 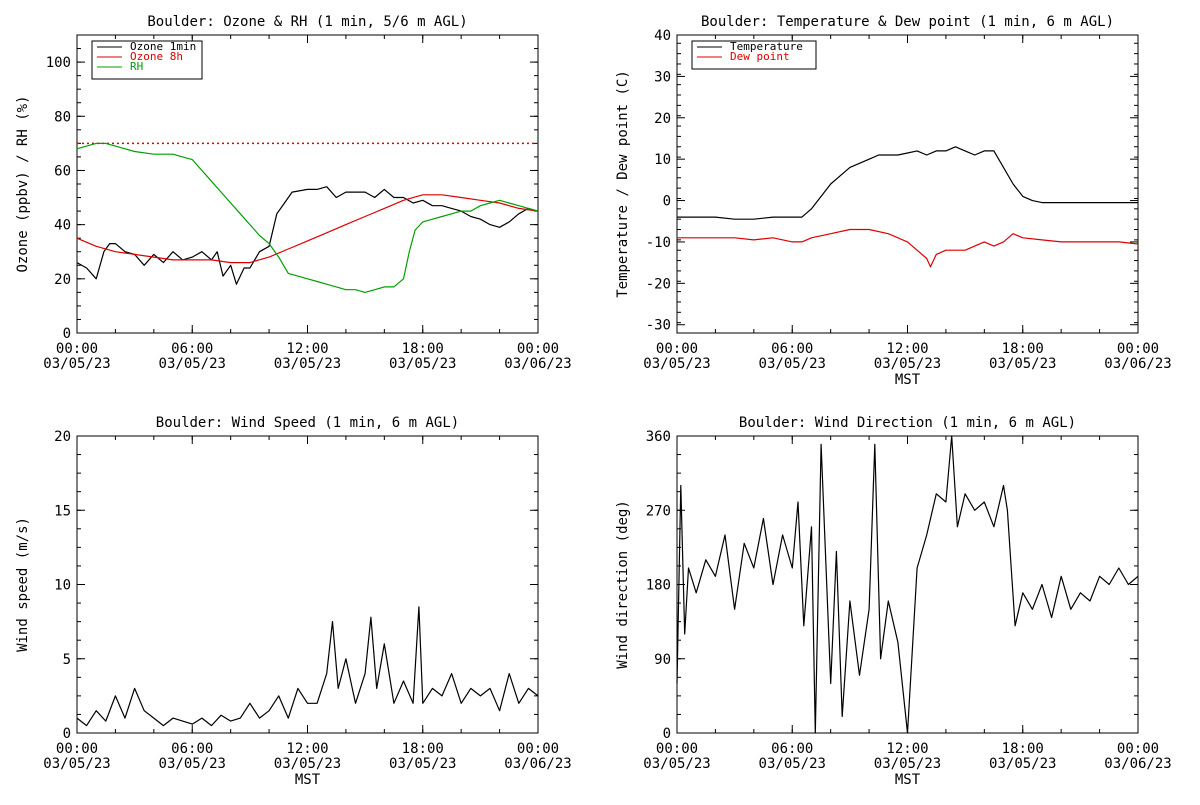 I want to click on y-axis-label: Ozone (ppbv) / RH (%), so click(x=23, y=183).